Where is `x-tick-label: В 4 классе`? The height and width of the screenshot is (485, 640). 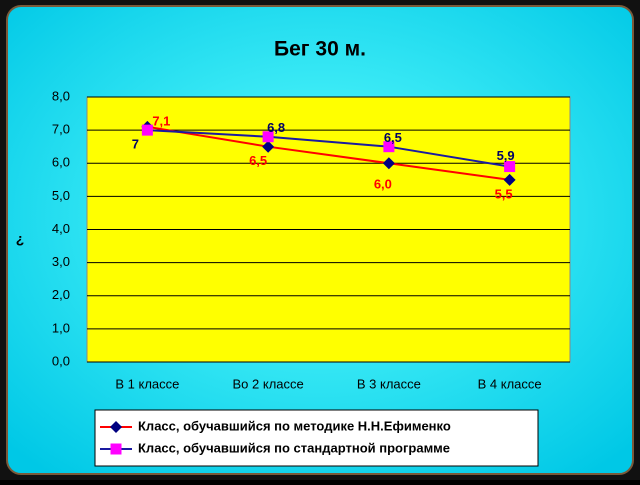 x-tick-label: В 4 классе is located at coordinates (510, 383).